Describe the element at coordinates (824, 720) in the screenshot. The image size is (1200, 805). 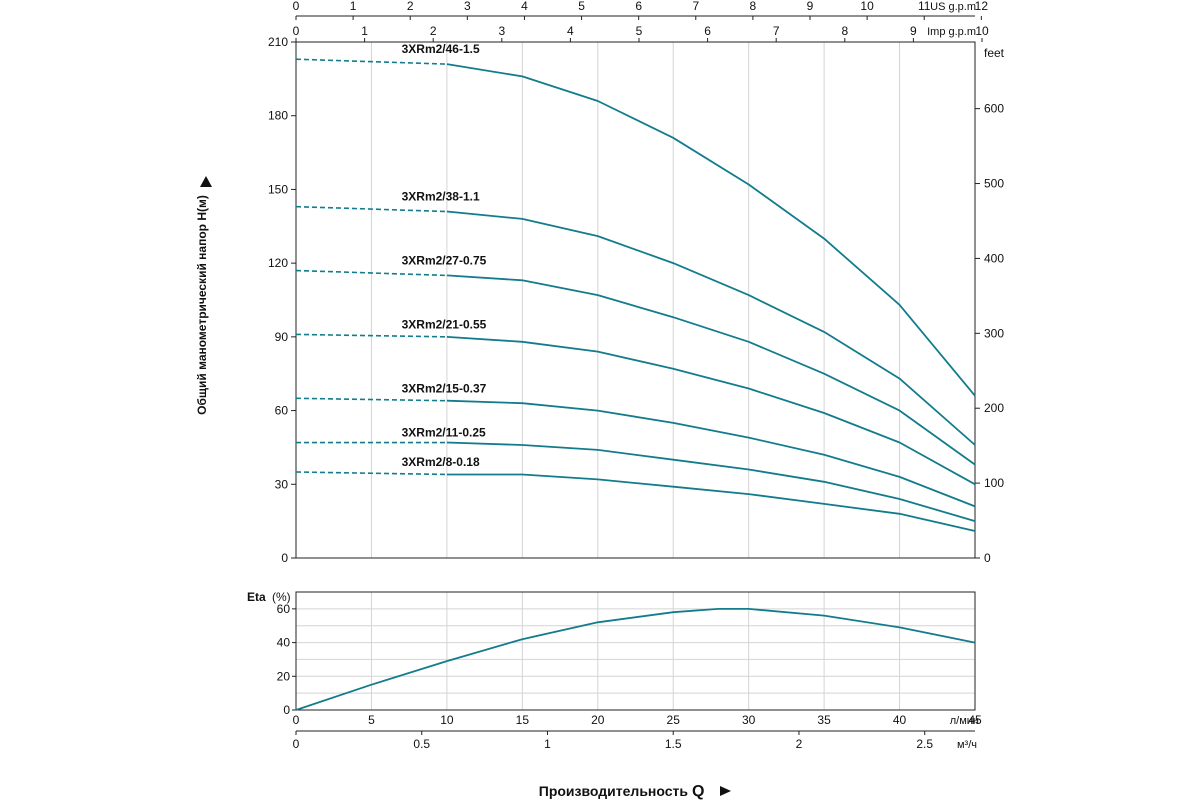
I see `lpm-tick-label: 35` at that location.